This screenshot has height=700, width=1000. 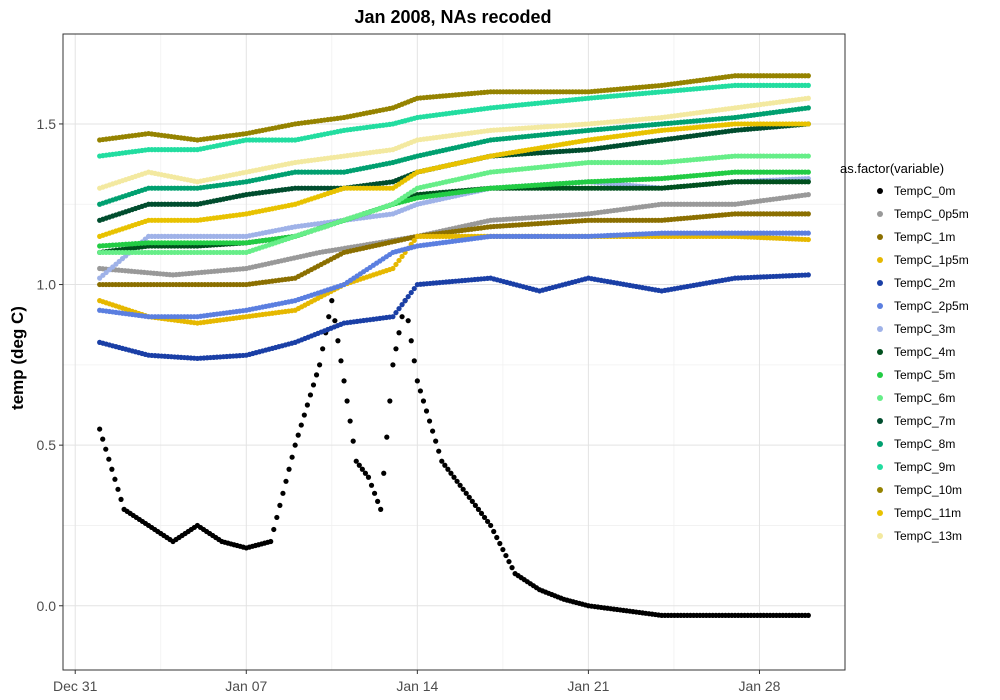 What do you see at coordinates (916, 237) in the screenshot?
I see `legend-item: TempC_1m` at bounding box center [916, 237].